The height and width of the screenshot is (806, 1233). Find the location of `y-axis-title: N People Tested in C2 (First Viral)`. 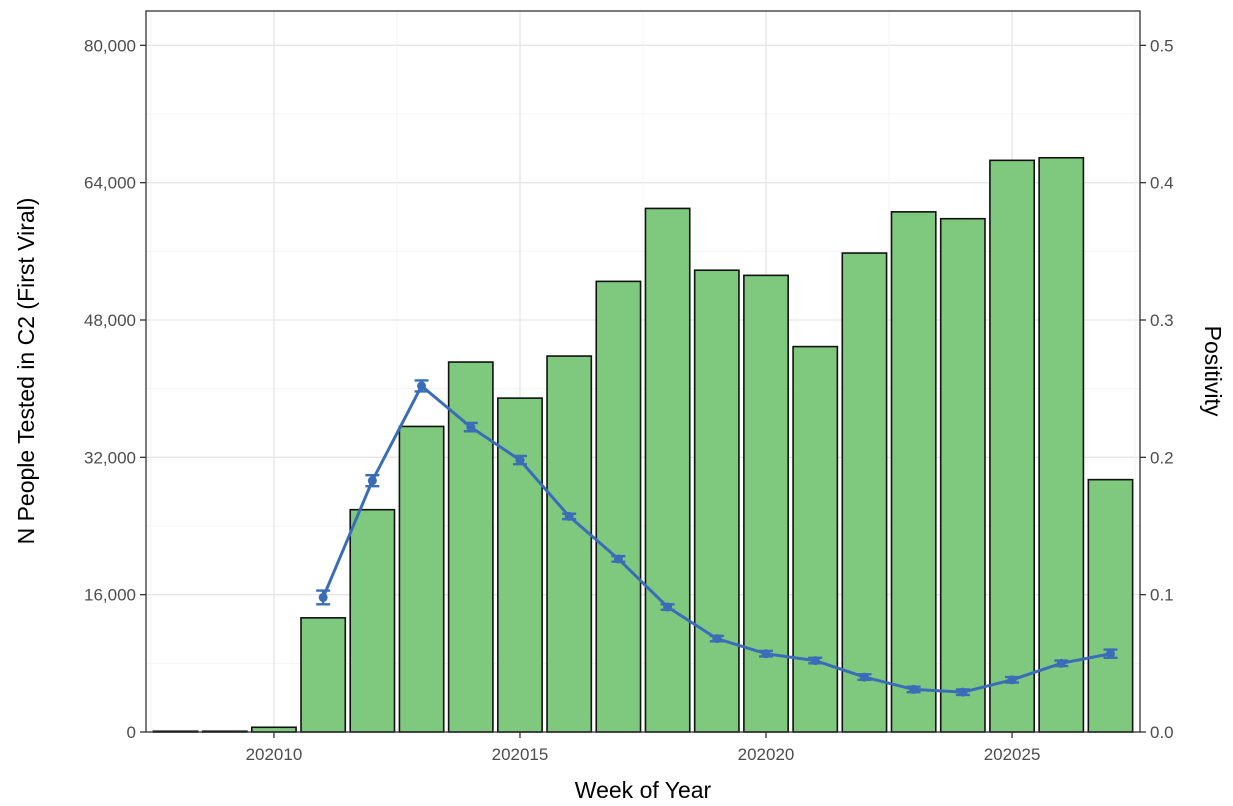

y-axis-title: N People Tested in C2 (First Viral) is located at coordinates (26, 371).